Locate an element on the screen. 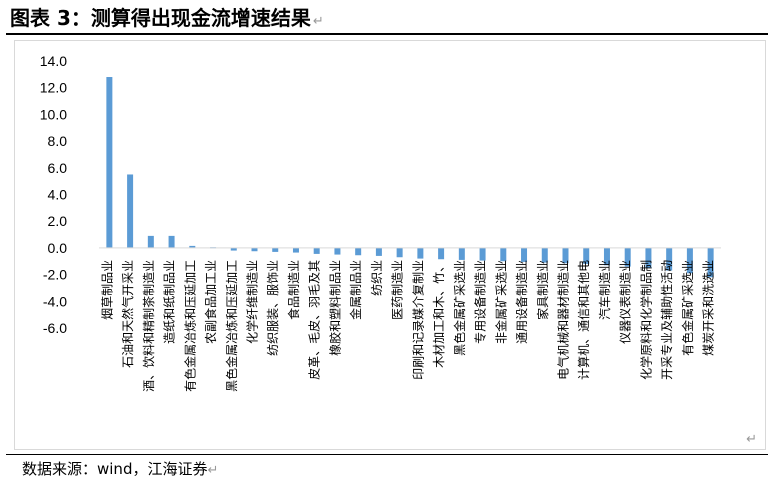 The width and height of the screenshot is (773, 482). y-tick-label: 6.0 is located at coordinates (58, 168).